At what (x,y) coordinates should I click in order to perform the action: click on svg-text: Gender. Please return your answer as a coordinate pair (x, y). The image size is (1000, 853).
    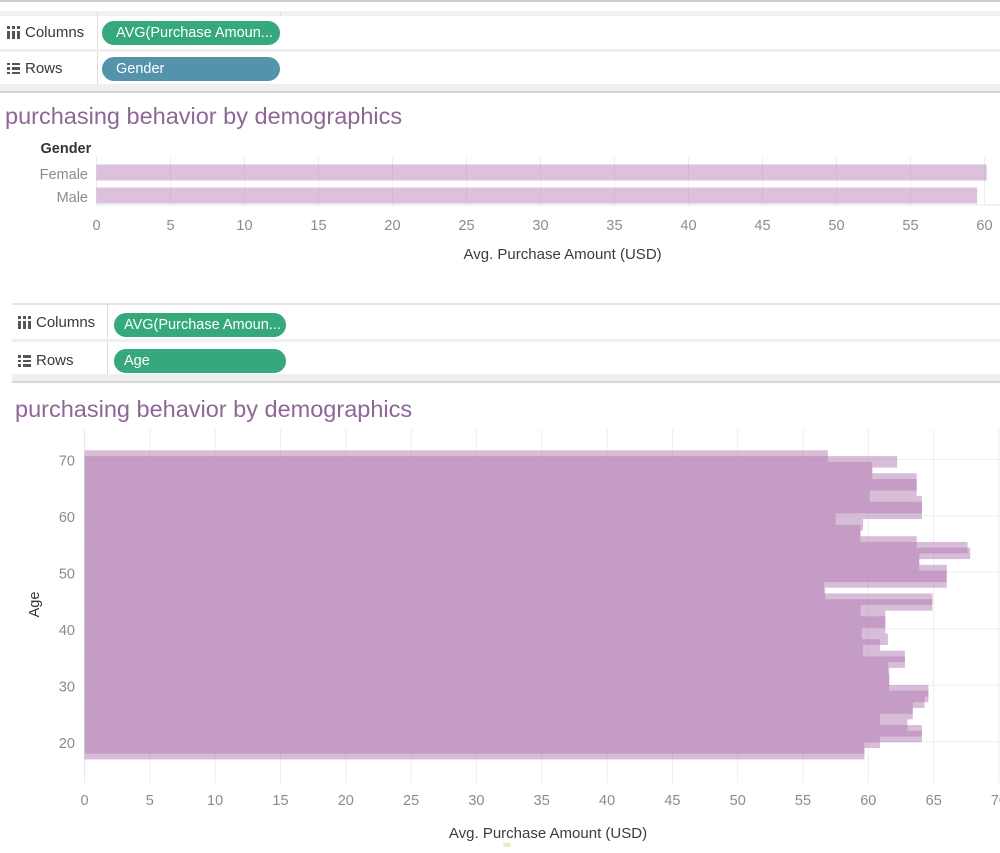
    Looking at the image, I should click on (66, 149).